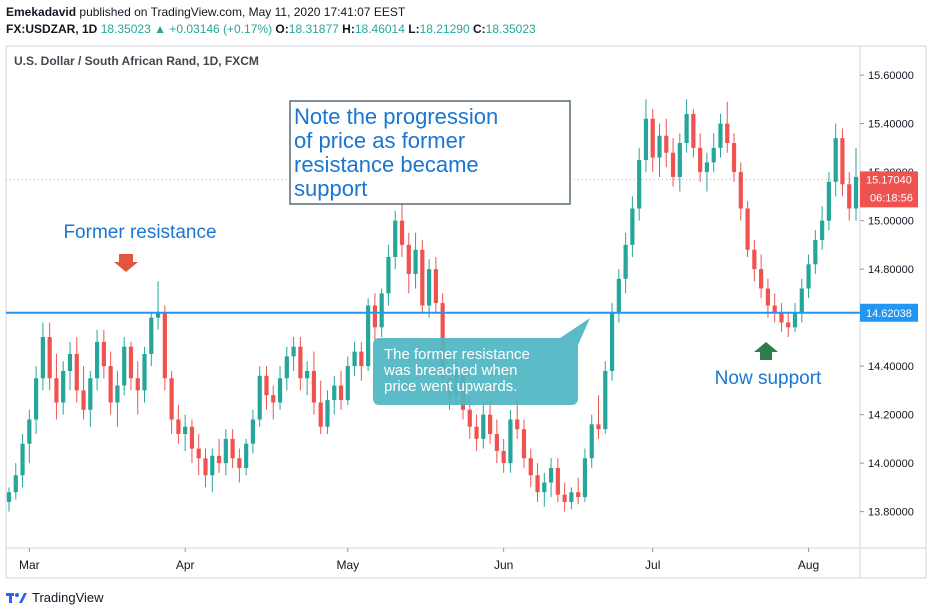  What do you see at coordinates (444, 29) in the screenshot?
I see `low-value: 18.21290` at bounding box center [444, 29].